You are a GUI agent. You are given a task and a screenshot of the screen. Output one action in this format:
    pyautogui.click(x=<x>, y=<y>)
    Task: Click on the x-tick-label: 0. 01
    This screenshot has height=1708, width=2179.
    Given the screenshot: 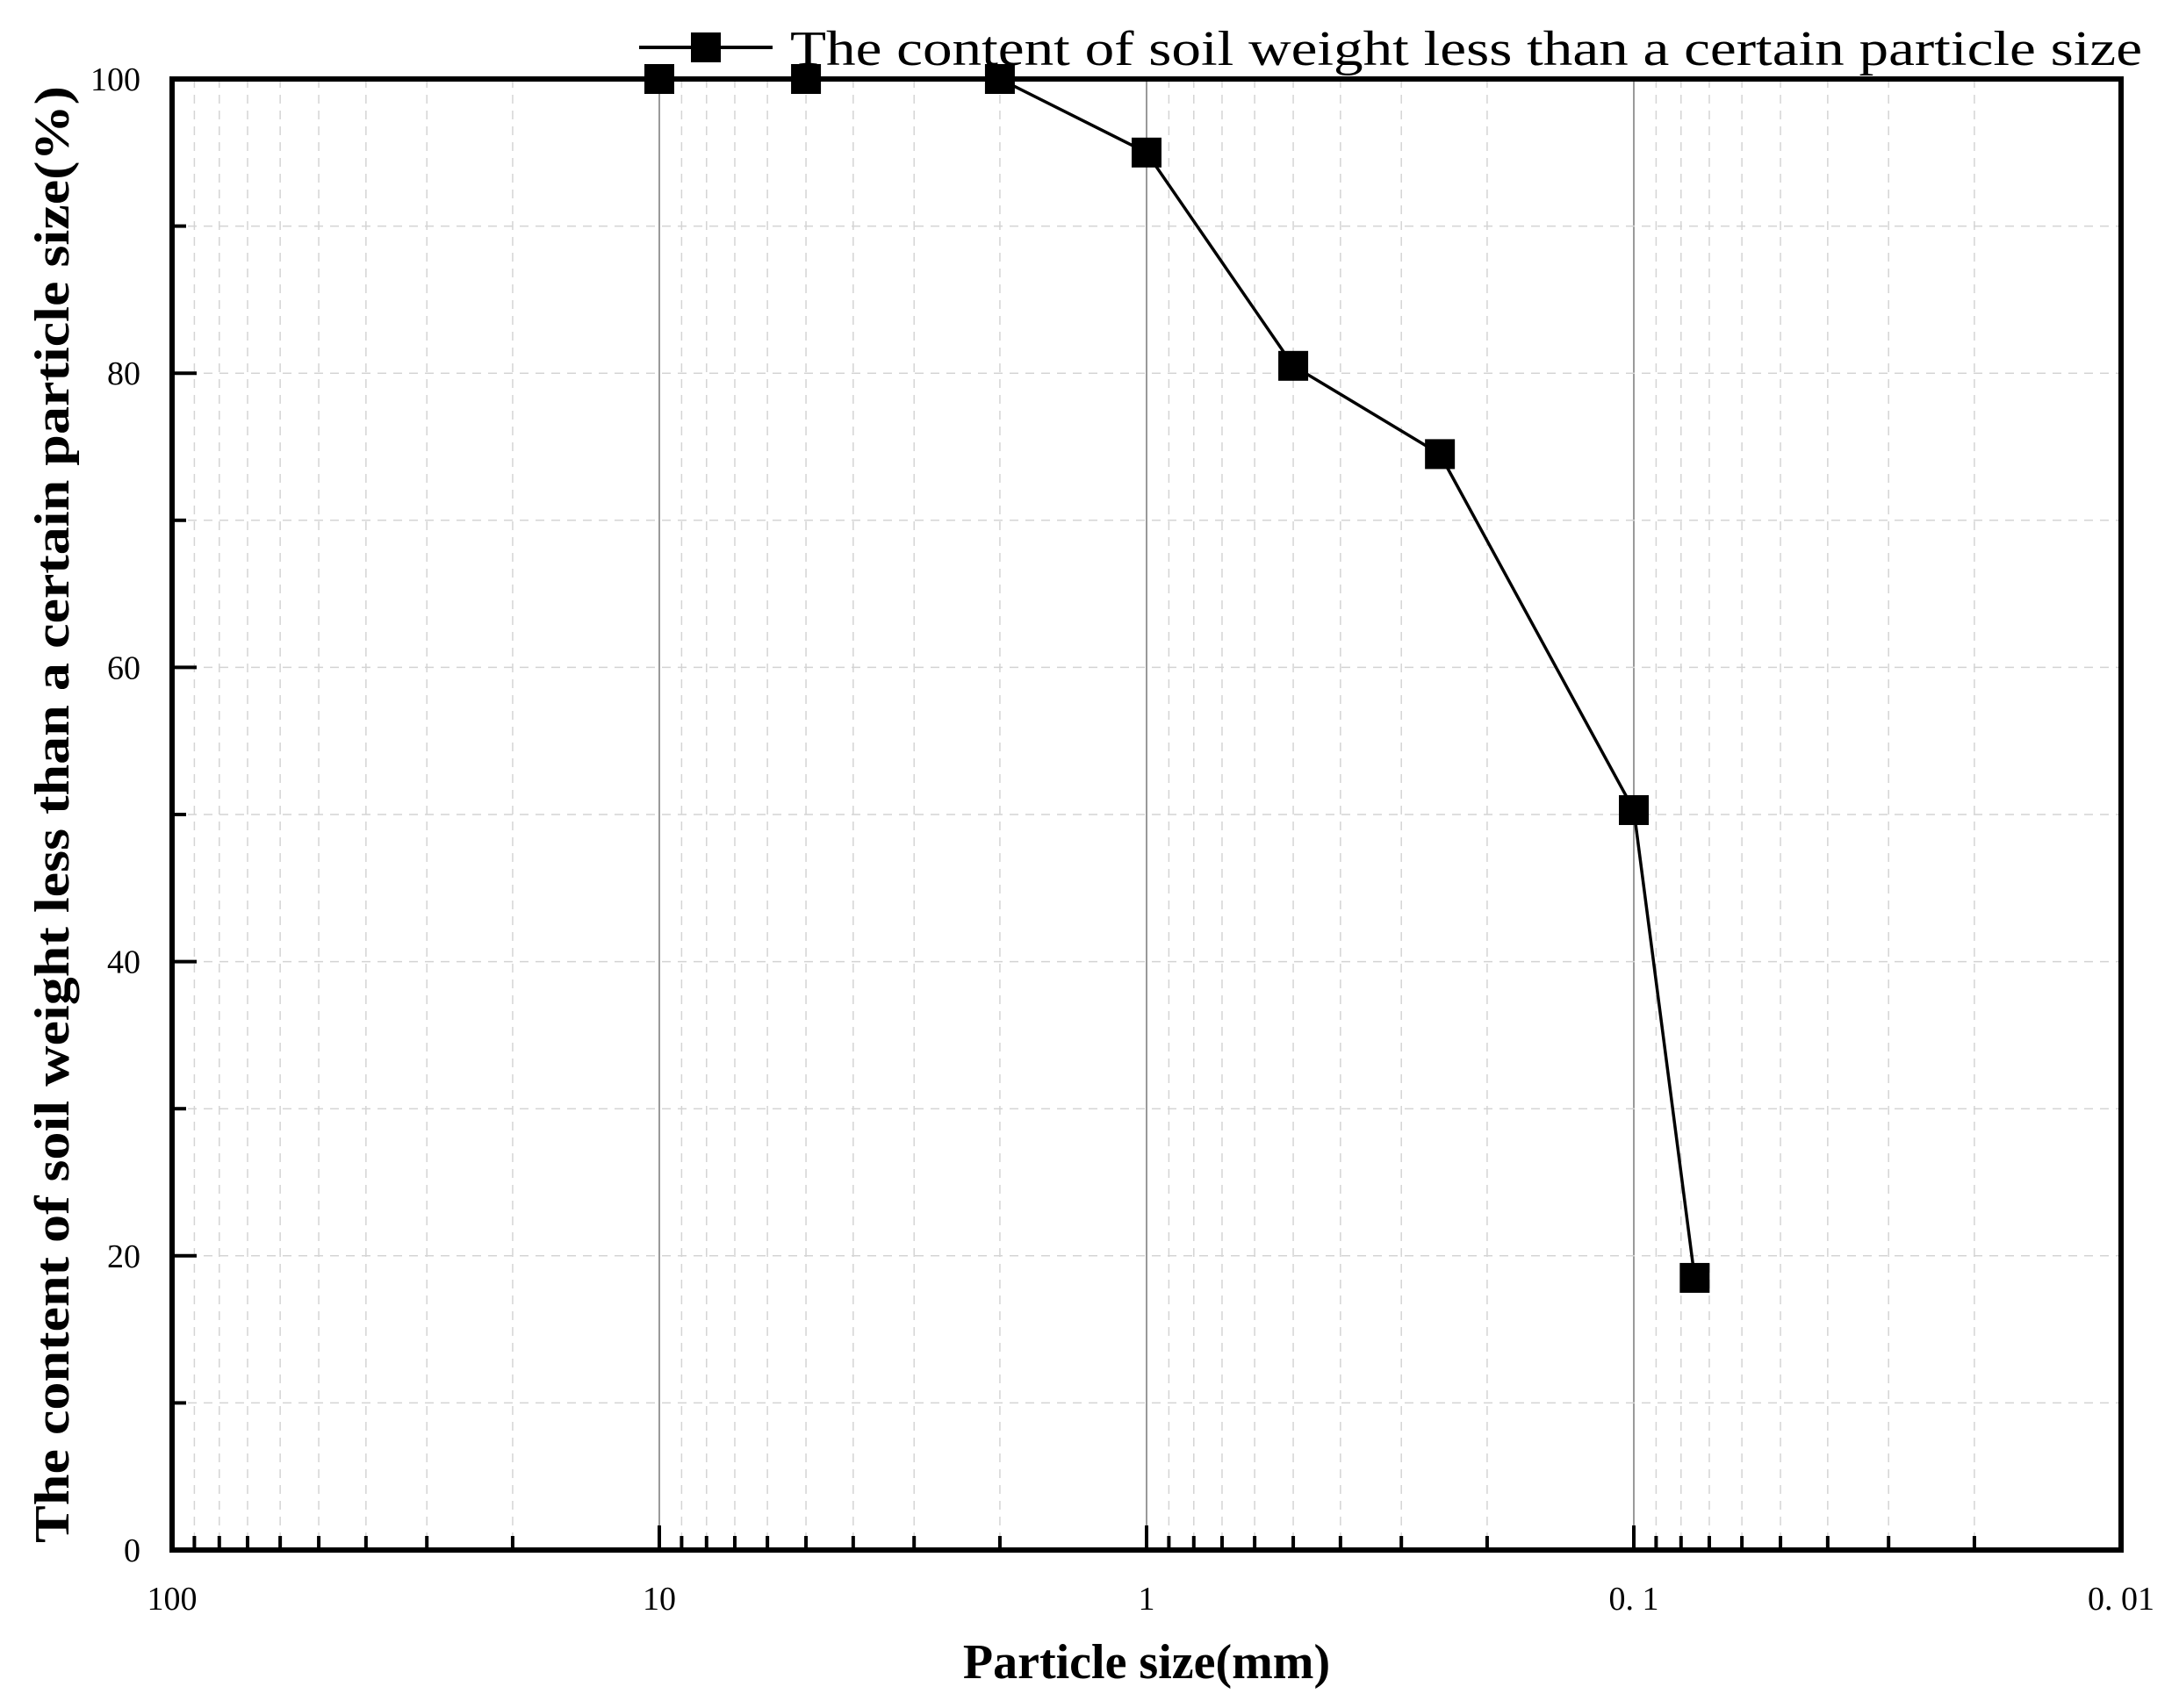 What is the action you would take?
    pyautogui.click(x=2121, y=1599)
    